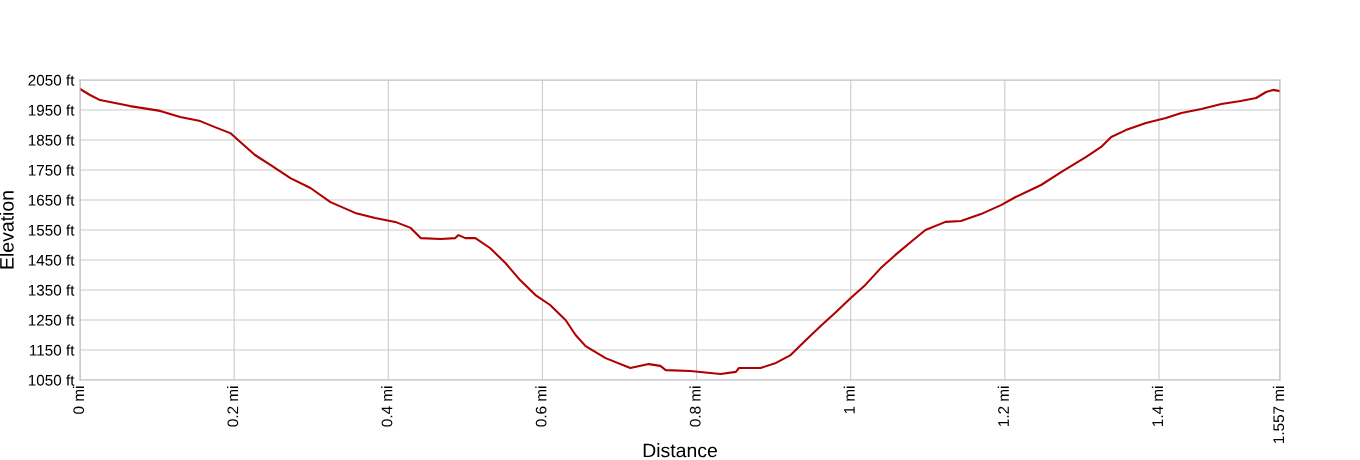 This screenshot has width=1360, height=460. Describe the element at coordinates (541, 406) in the screenshot. I see `x-tick-label: 0.6 mi` at that location.